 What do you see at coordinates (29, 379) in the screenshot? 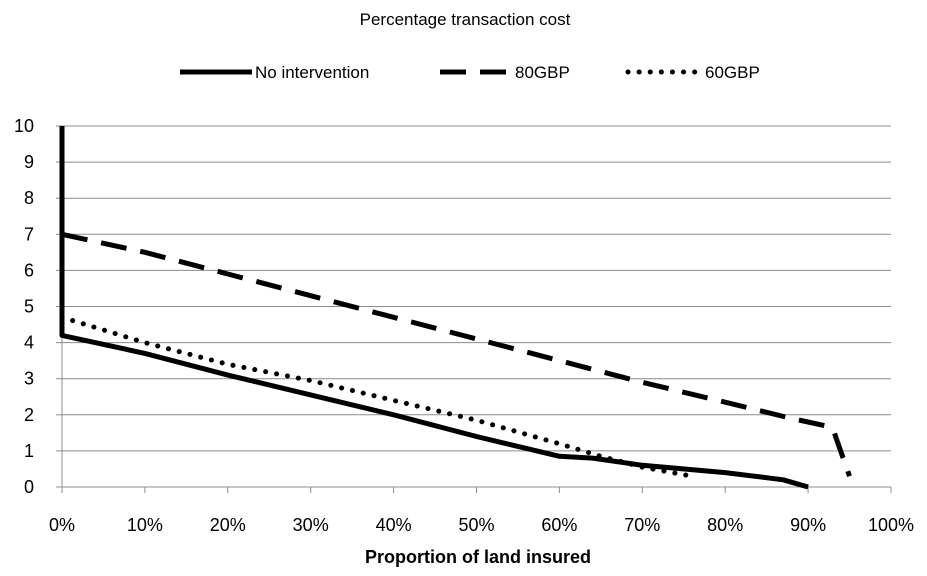
I see `y-tick-label: 3` at bounding box center [29, 379].